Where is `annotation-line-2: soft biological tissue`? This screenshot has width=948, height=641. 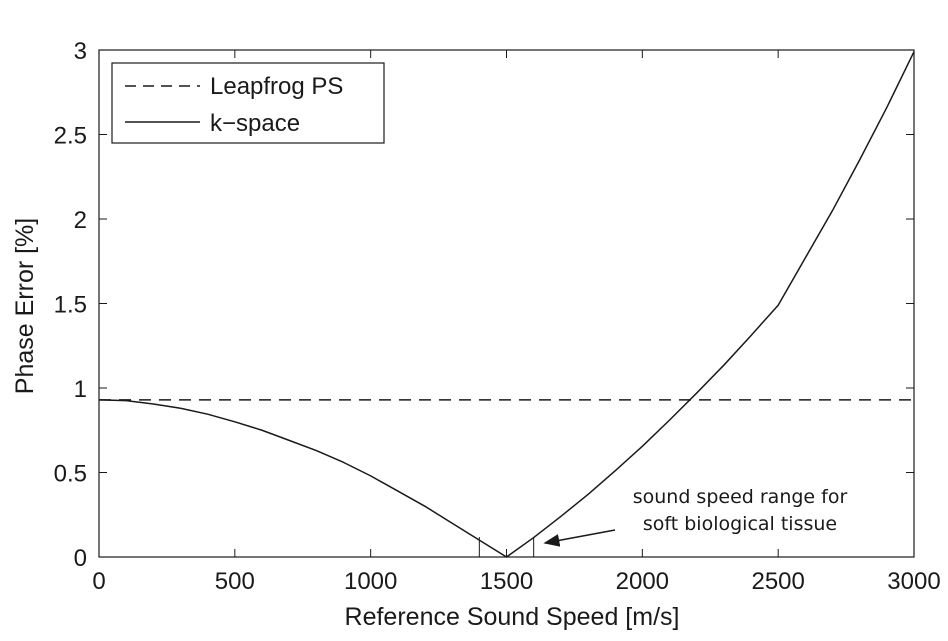
annotation-line-2: soft biological tissue is located at coordinates (740, 524).